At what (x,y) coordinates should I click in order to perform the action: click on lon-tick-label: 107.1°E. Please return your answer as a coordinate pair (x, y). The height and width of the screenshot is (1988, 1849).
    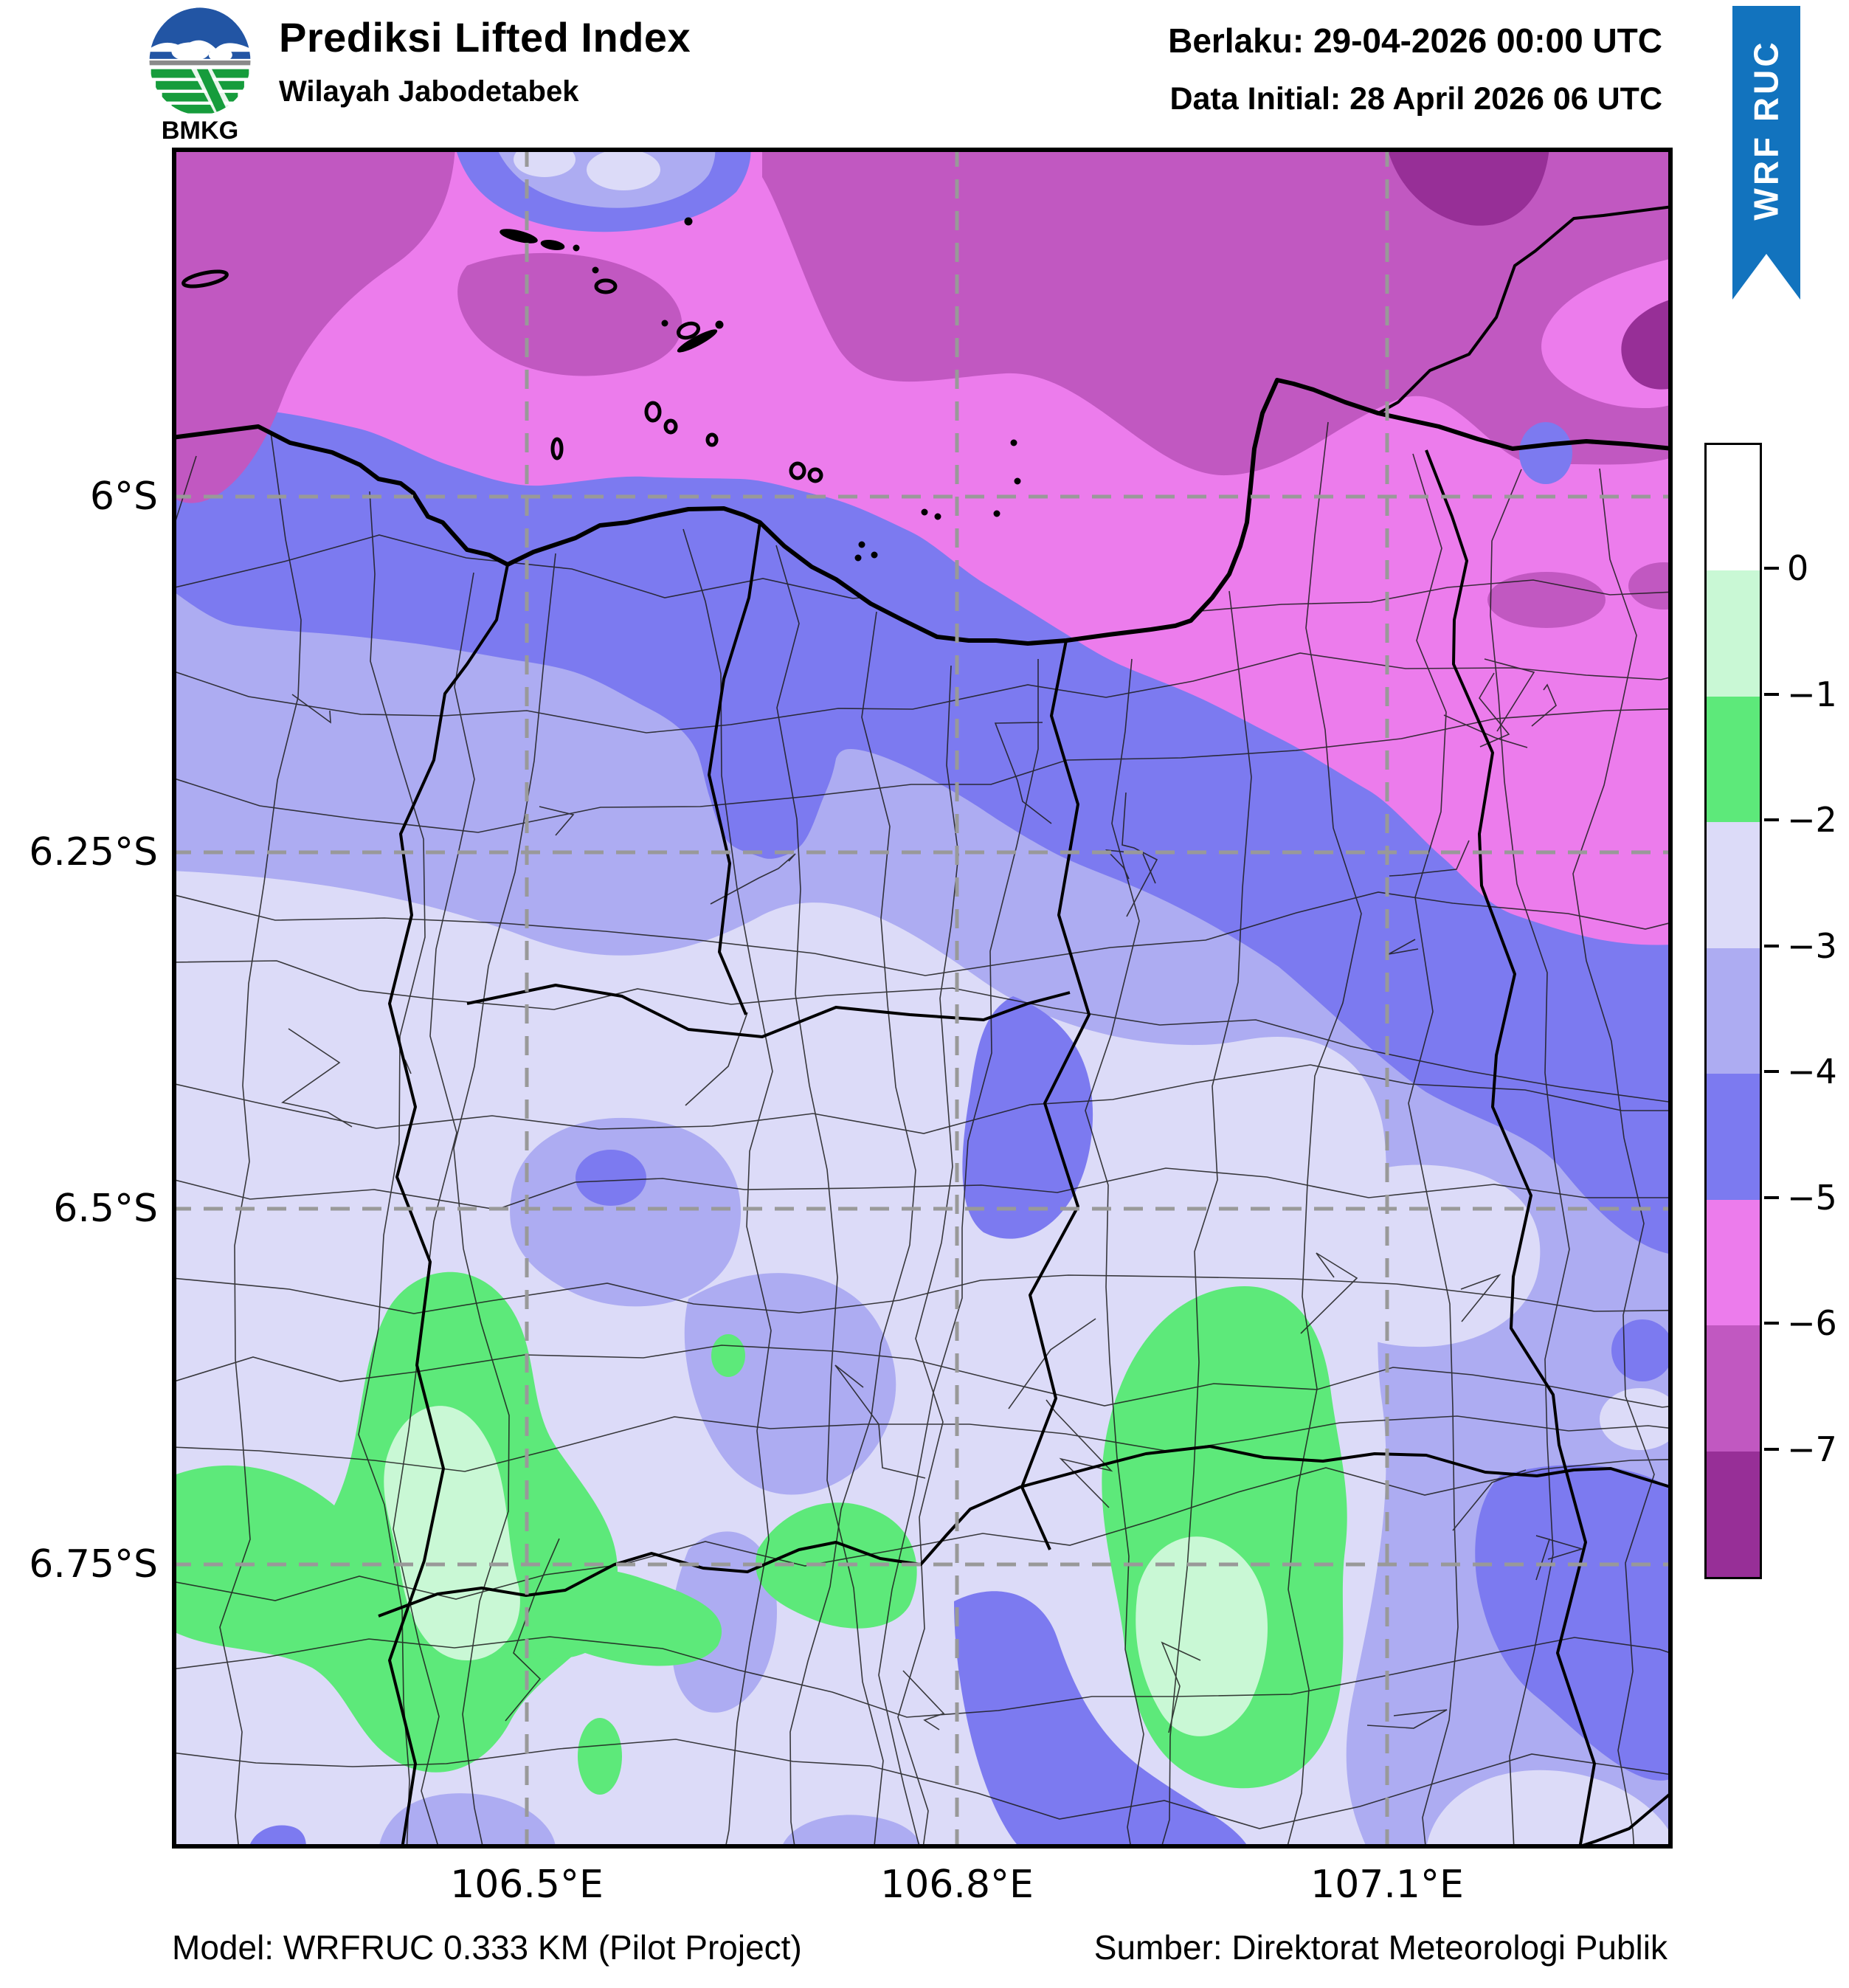
    Looking at the image, I should click on (1387, 1885).